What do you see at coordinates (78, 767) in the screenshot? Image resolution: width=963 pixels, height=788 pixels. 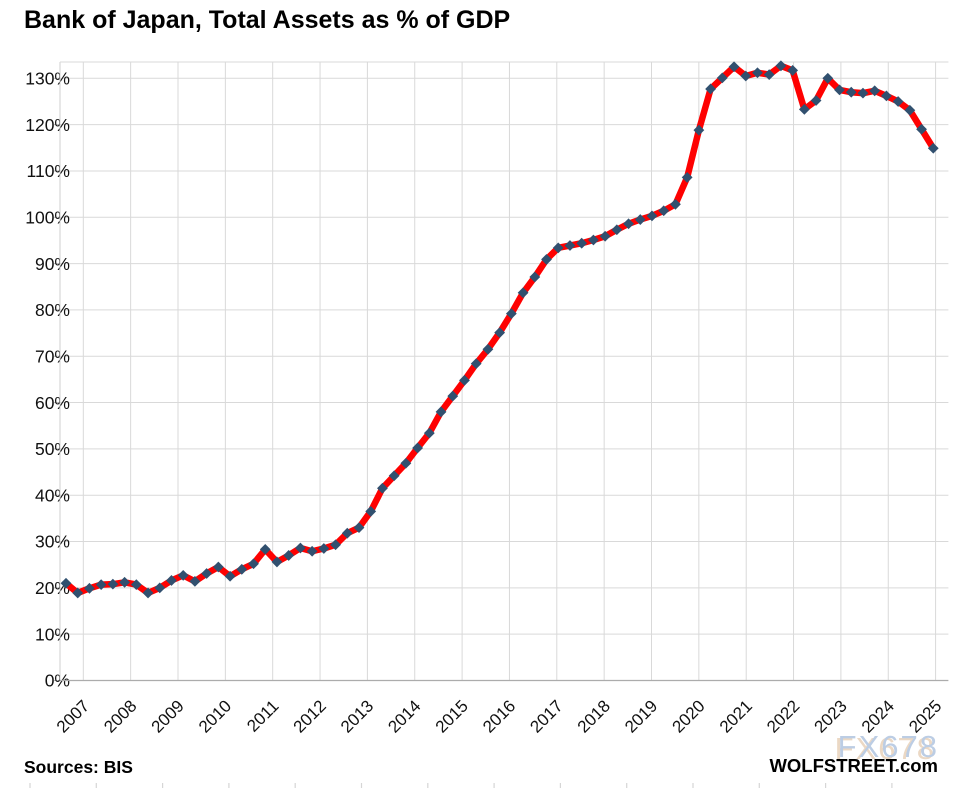 I see `source-note: Sources: BIS` at bounding box center [78, 767].